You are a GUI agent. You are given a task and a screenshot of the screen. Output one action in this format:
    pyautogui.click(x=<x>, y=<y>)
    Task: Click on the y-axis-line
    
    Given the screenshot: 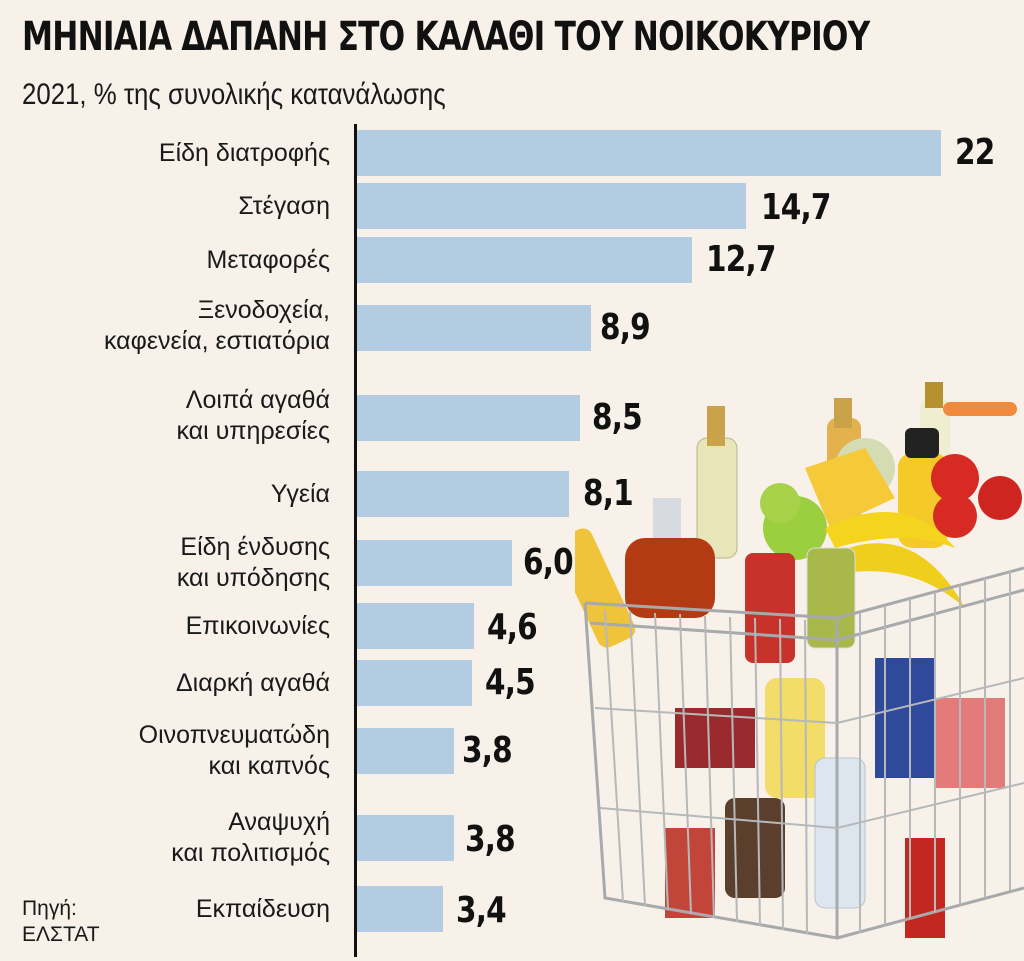 What is the action you would take?
    pyautogui.click(x=355, y=540)
    